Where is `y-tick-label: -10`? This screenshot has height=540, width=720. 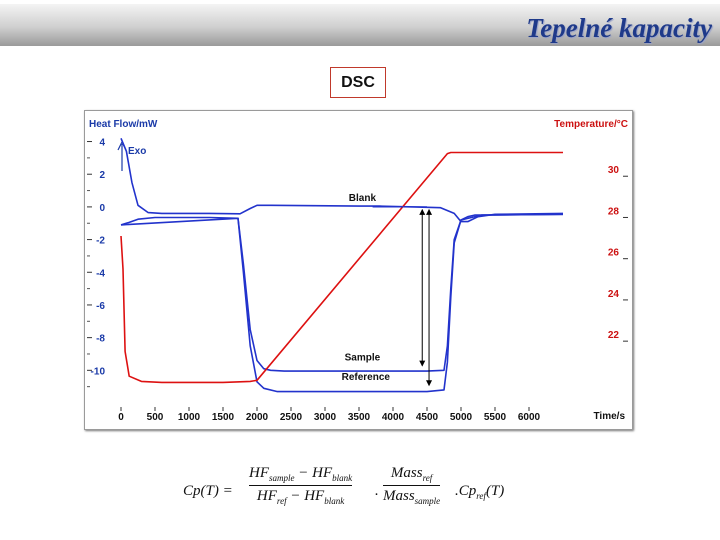 y-tick-label: -10 is located at coordinates (98, 371).